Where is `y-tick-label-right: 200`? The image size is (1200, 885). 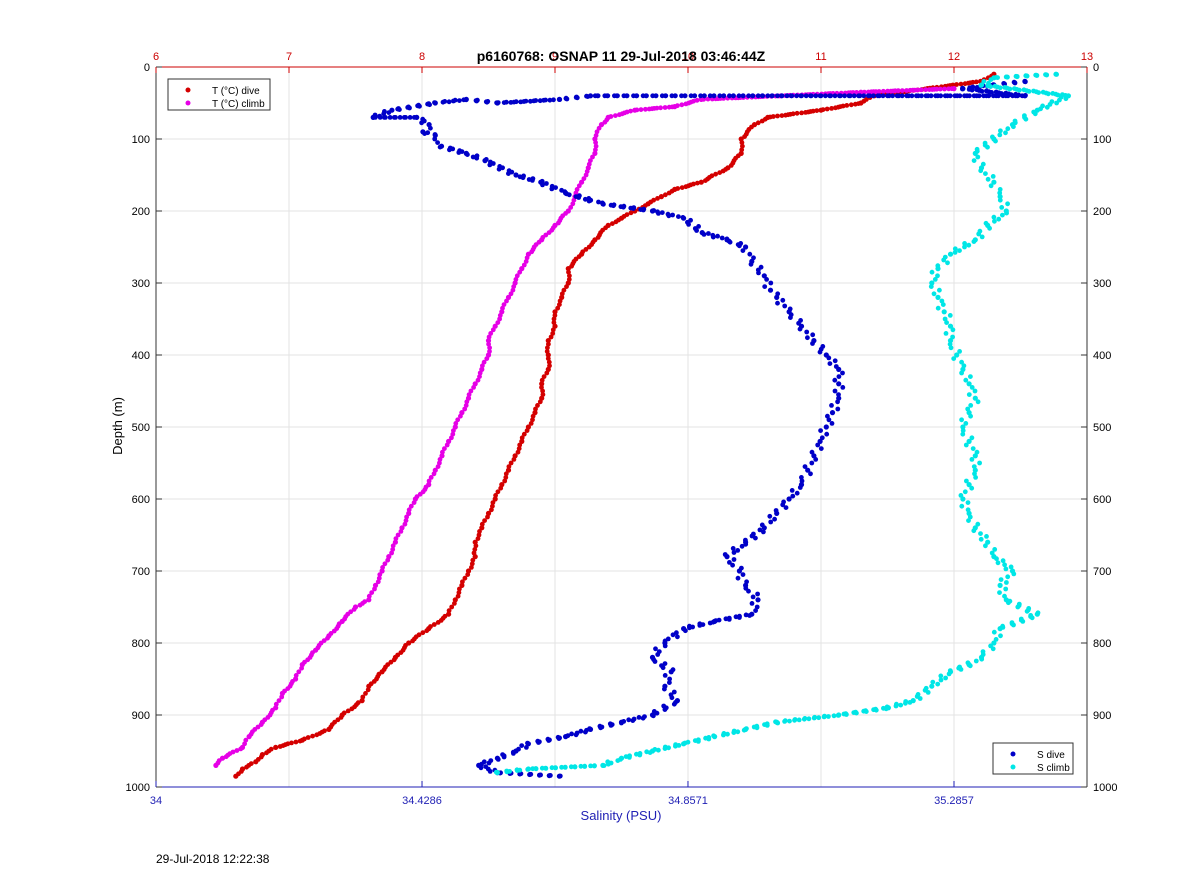 y-tick-label-right: 200 is located at coordinates (1102, 212).